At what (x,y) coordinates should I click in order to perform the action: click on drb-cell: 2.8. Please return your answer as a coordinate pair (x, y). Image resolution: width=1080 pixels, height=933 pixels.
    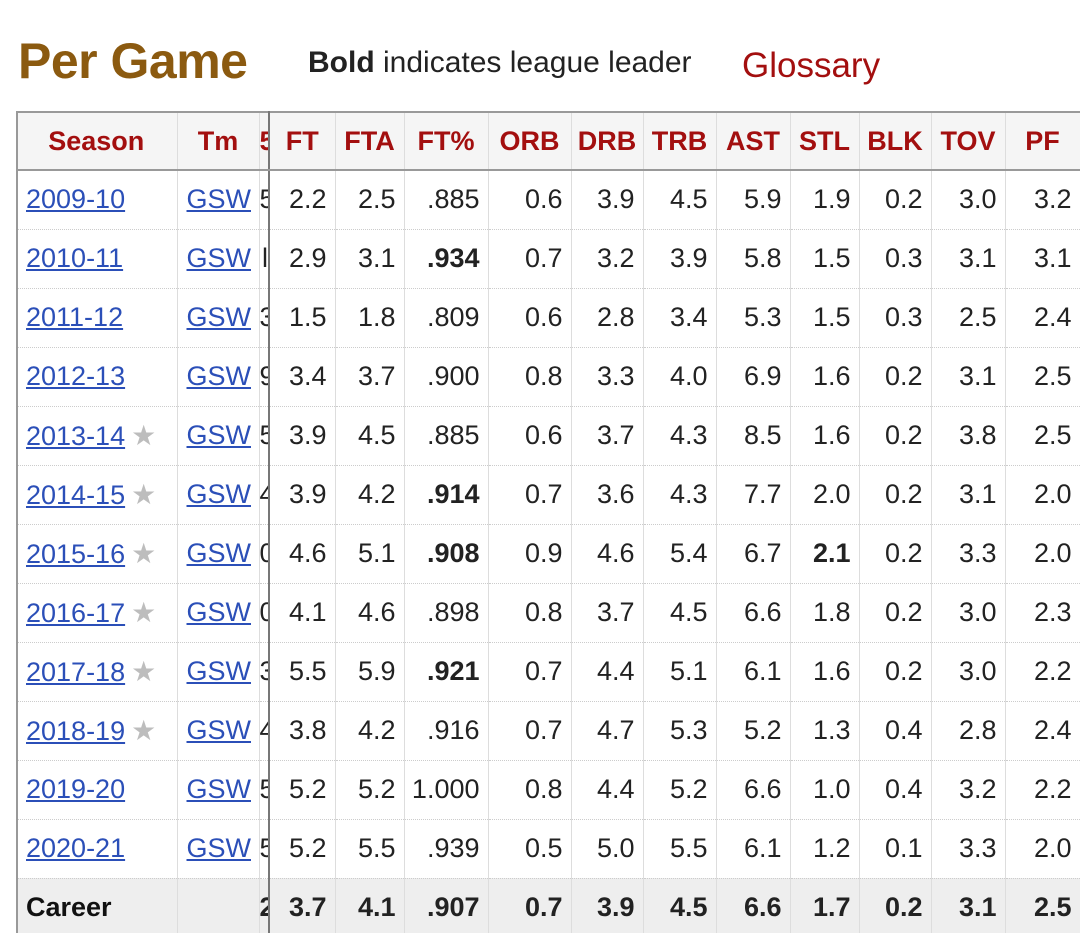
    Looking at the image, I should click on (607, 318).